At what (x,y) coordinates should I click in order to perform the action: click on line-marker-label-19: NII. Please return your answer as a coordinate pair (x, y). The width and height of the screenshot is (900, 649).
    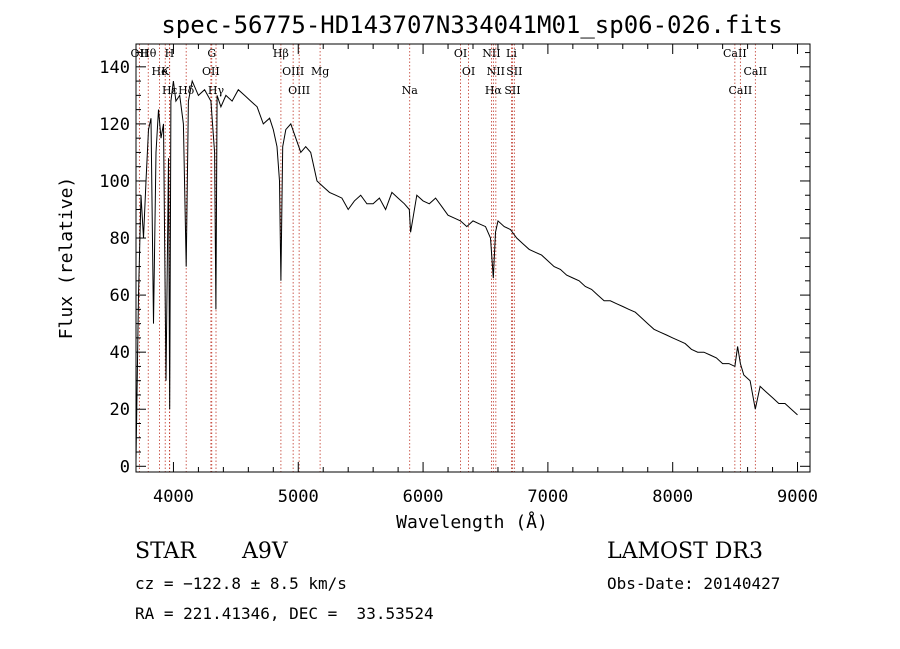
    Looking at the image, I should click on (496, 71).